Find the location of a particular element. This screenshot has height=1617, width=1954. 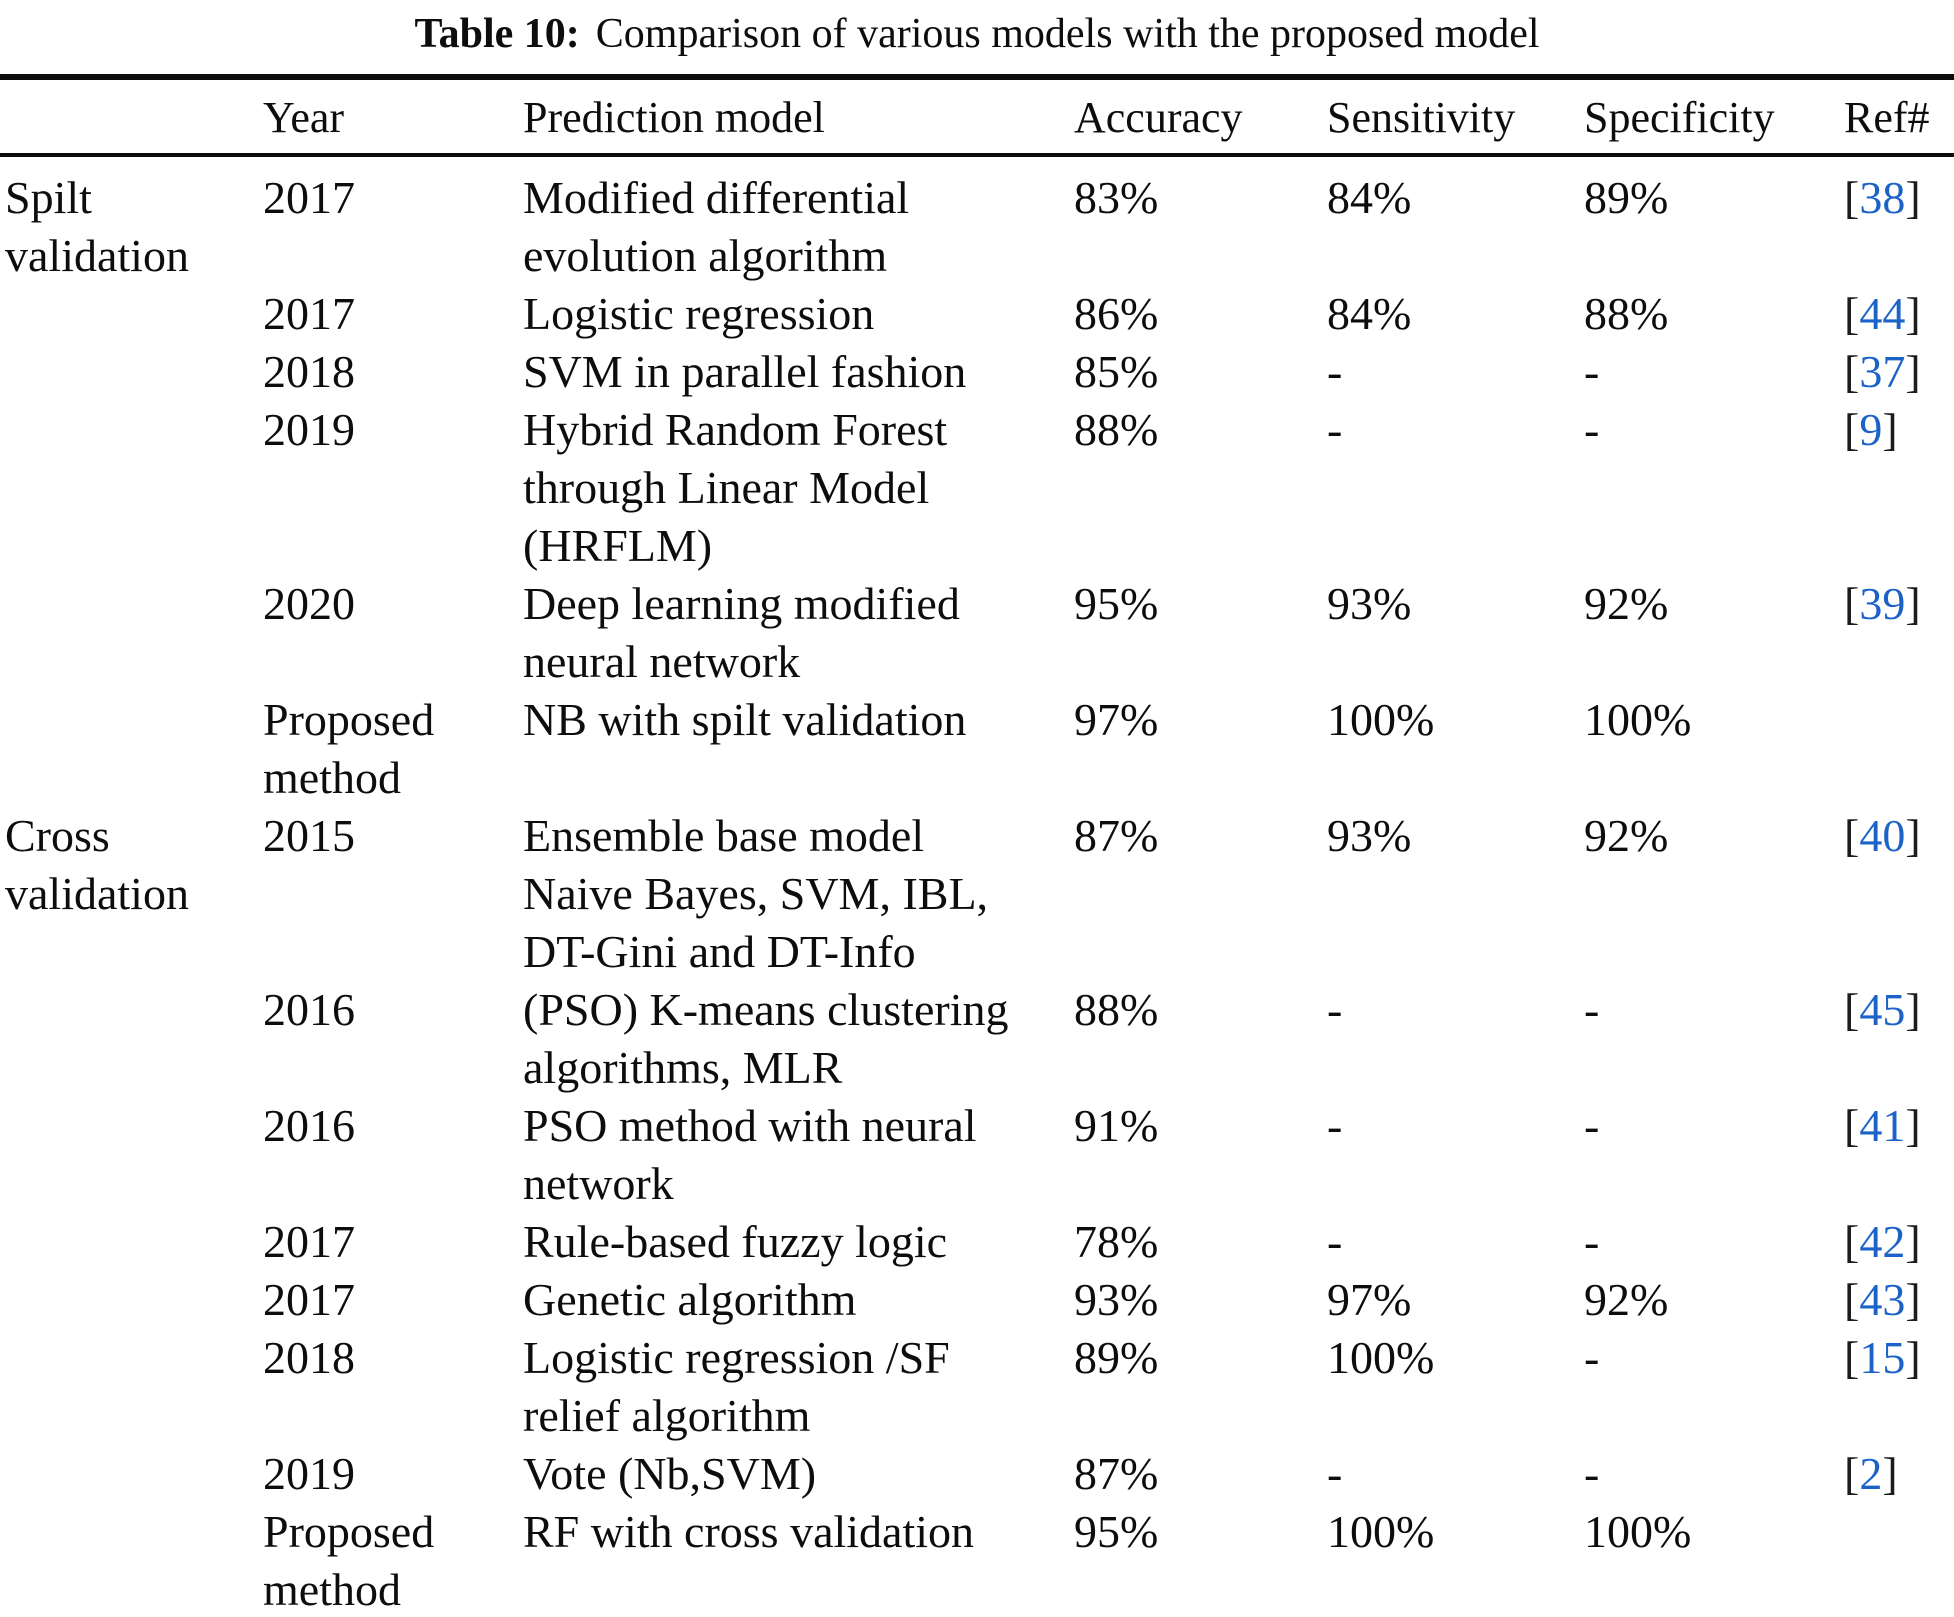

model-cell: PSO method with neural network is located at coordinates (750, 1154).